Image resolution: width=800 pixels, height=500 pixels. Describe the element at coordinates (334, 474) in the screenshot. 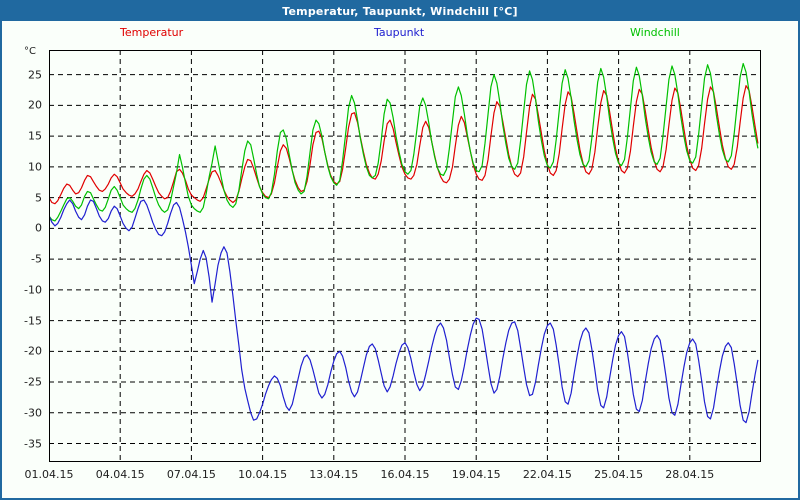

I see `x-axis-tick-label: 13.04.15` at that location.